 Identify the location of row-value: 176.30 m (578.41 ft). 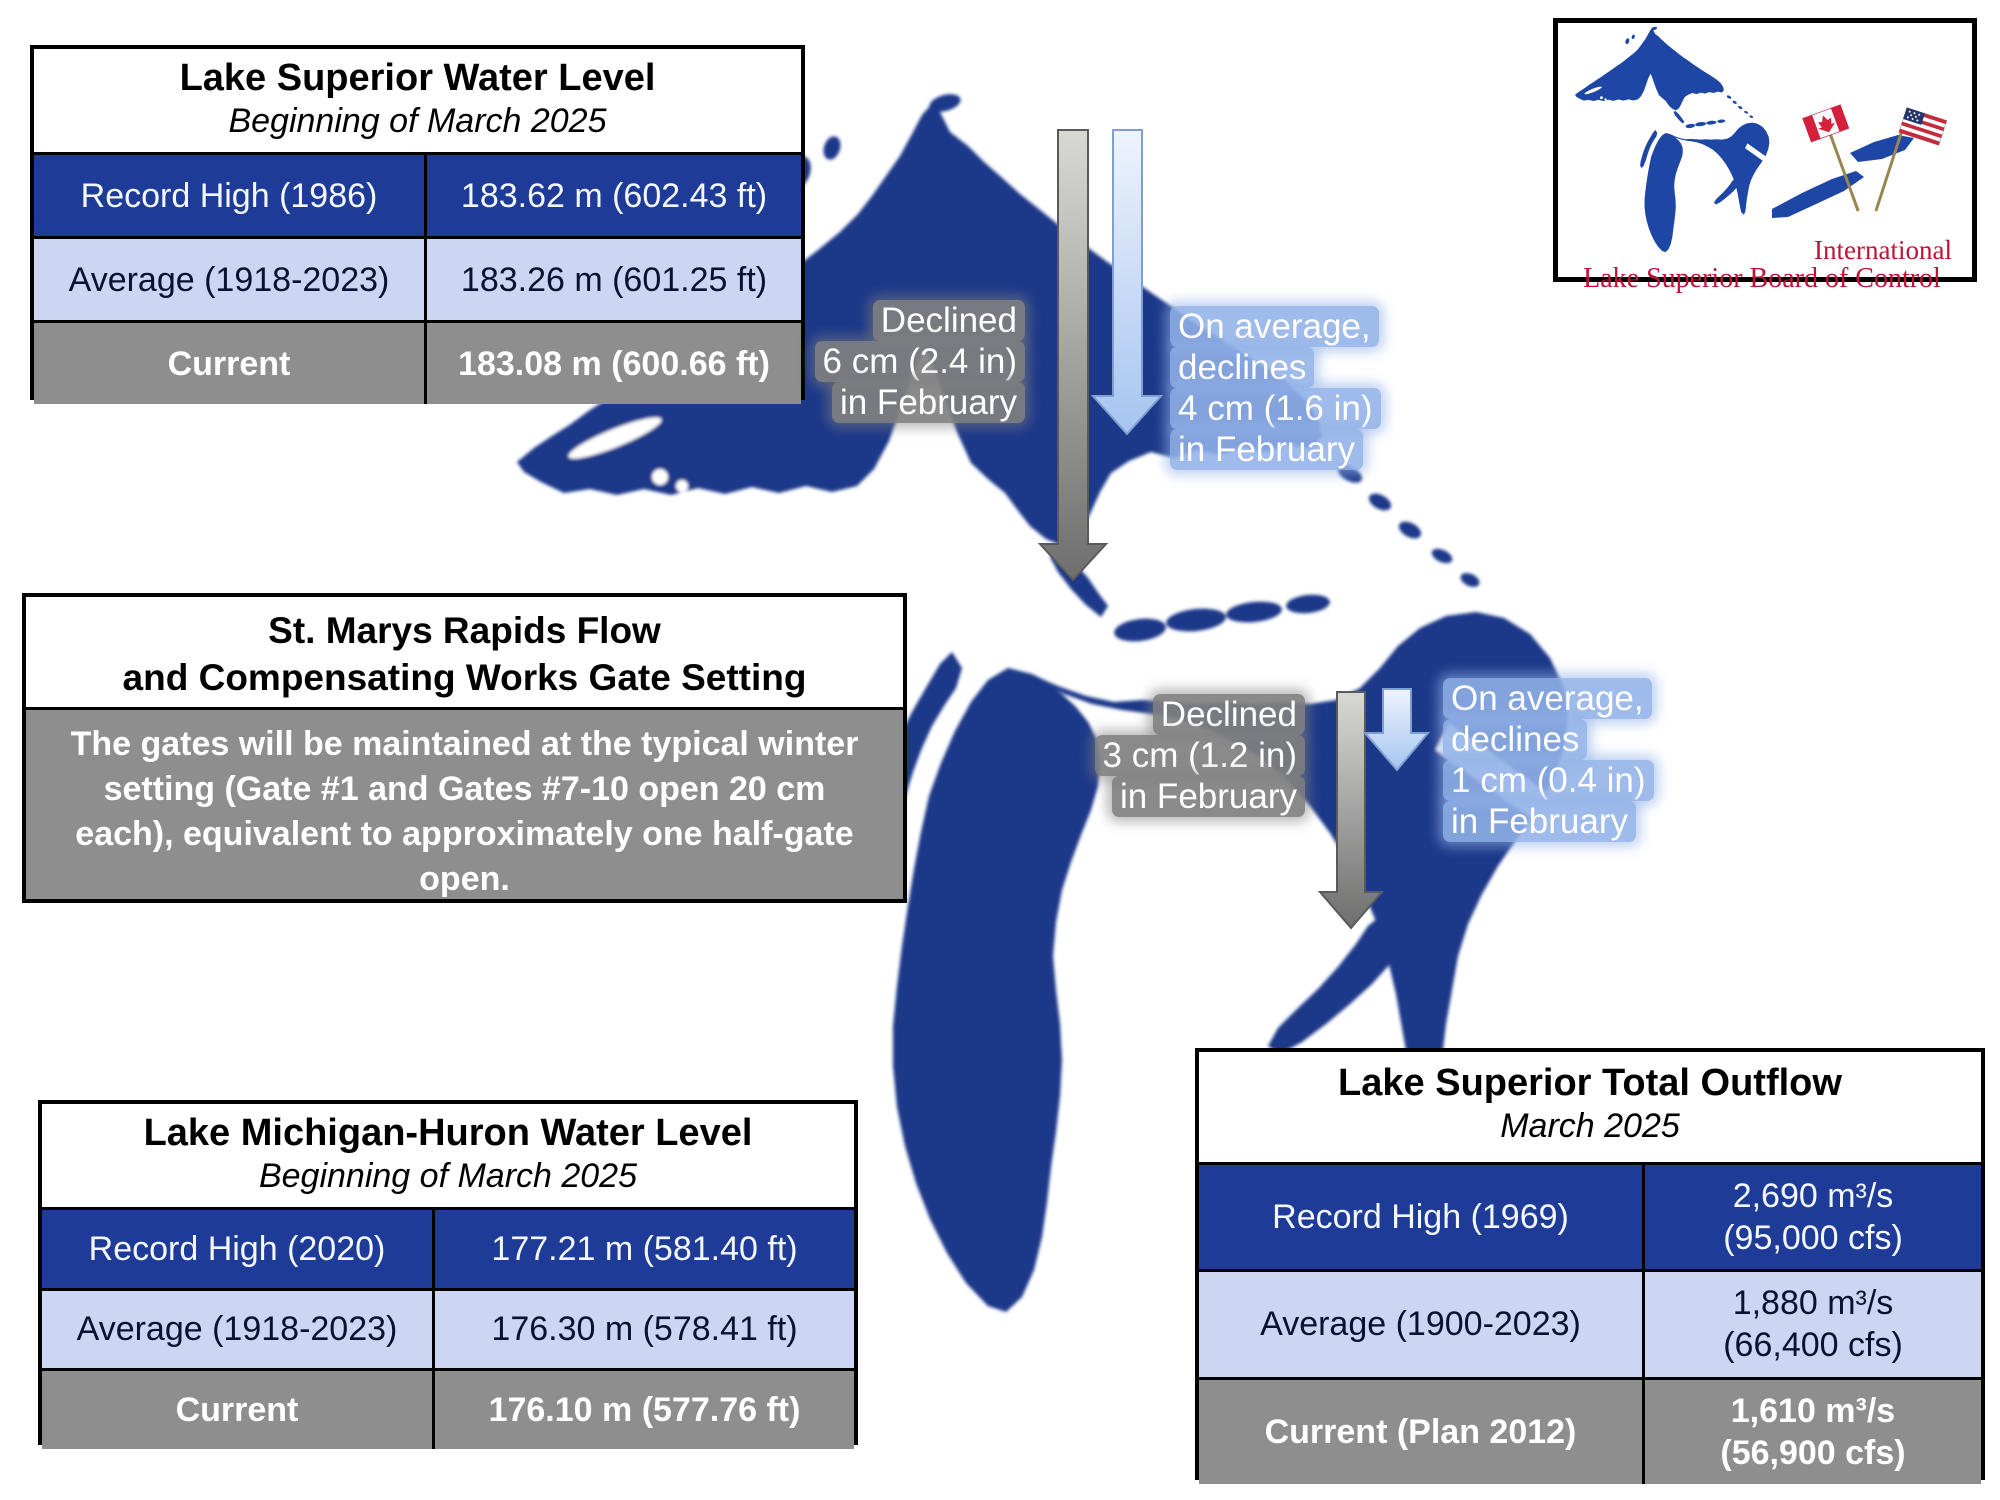
(643, 1329).